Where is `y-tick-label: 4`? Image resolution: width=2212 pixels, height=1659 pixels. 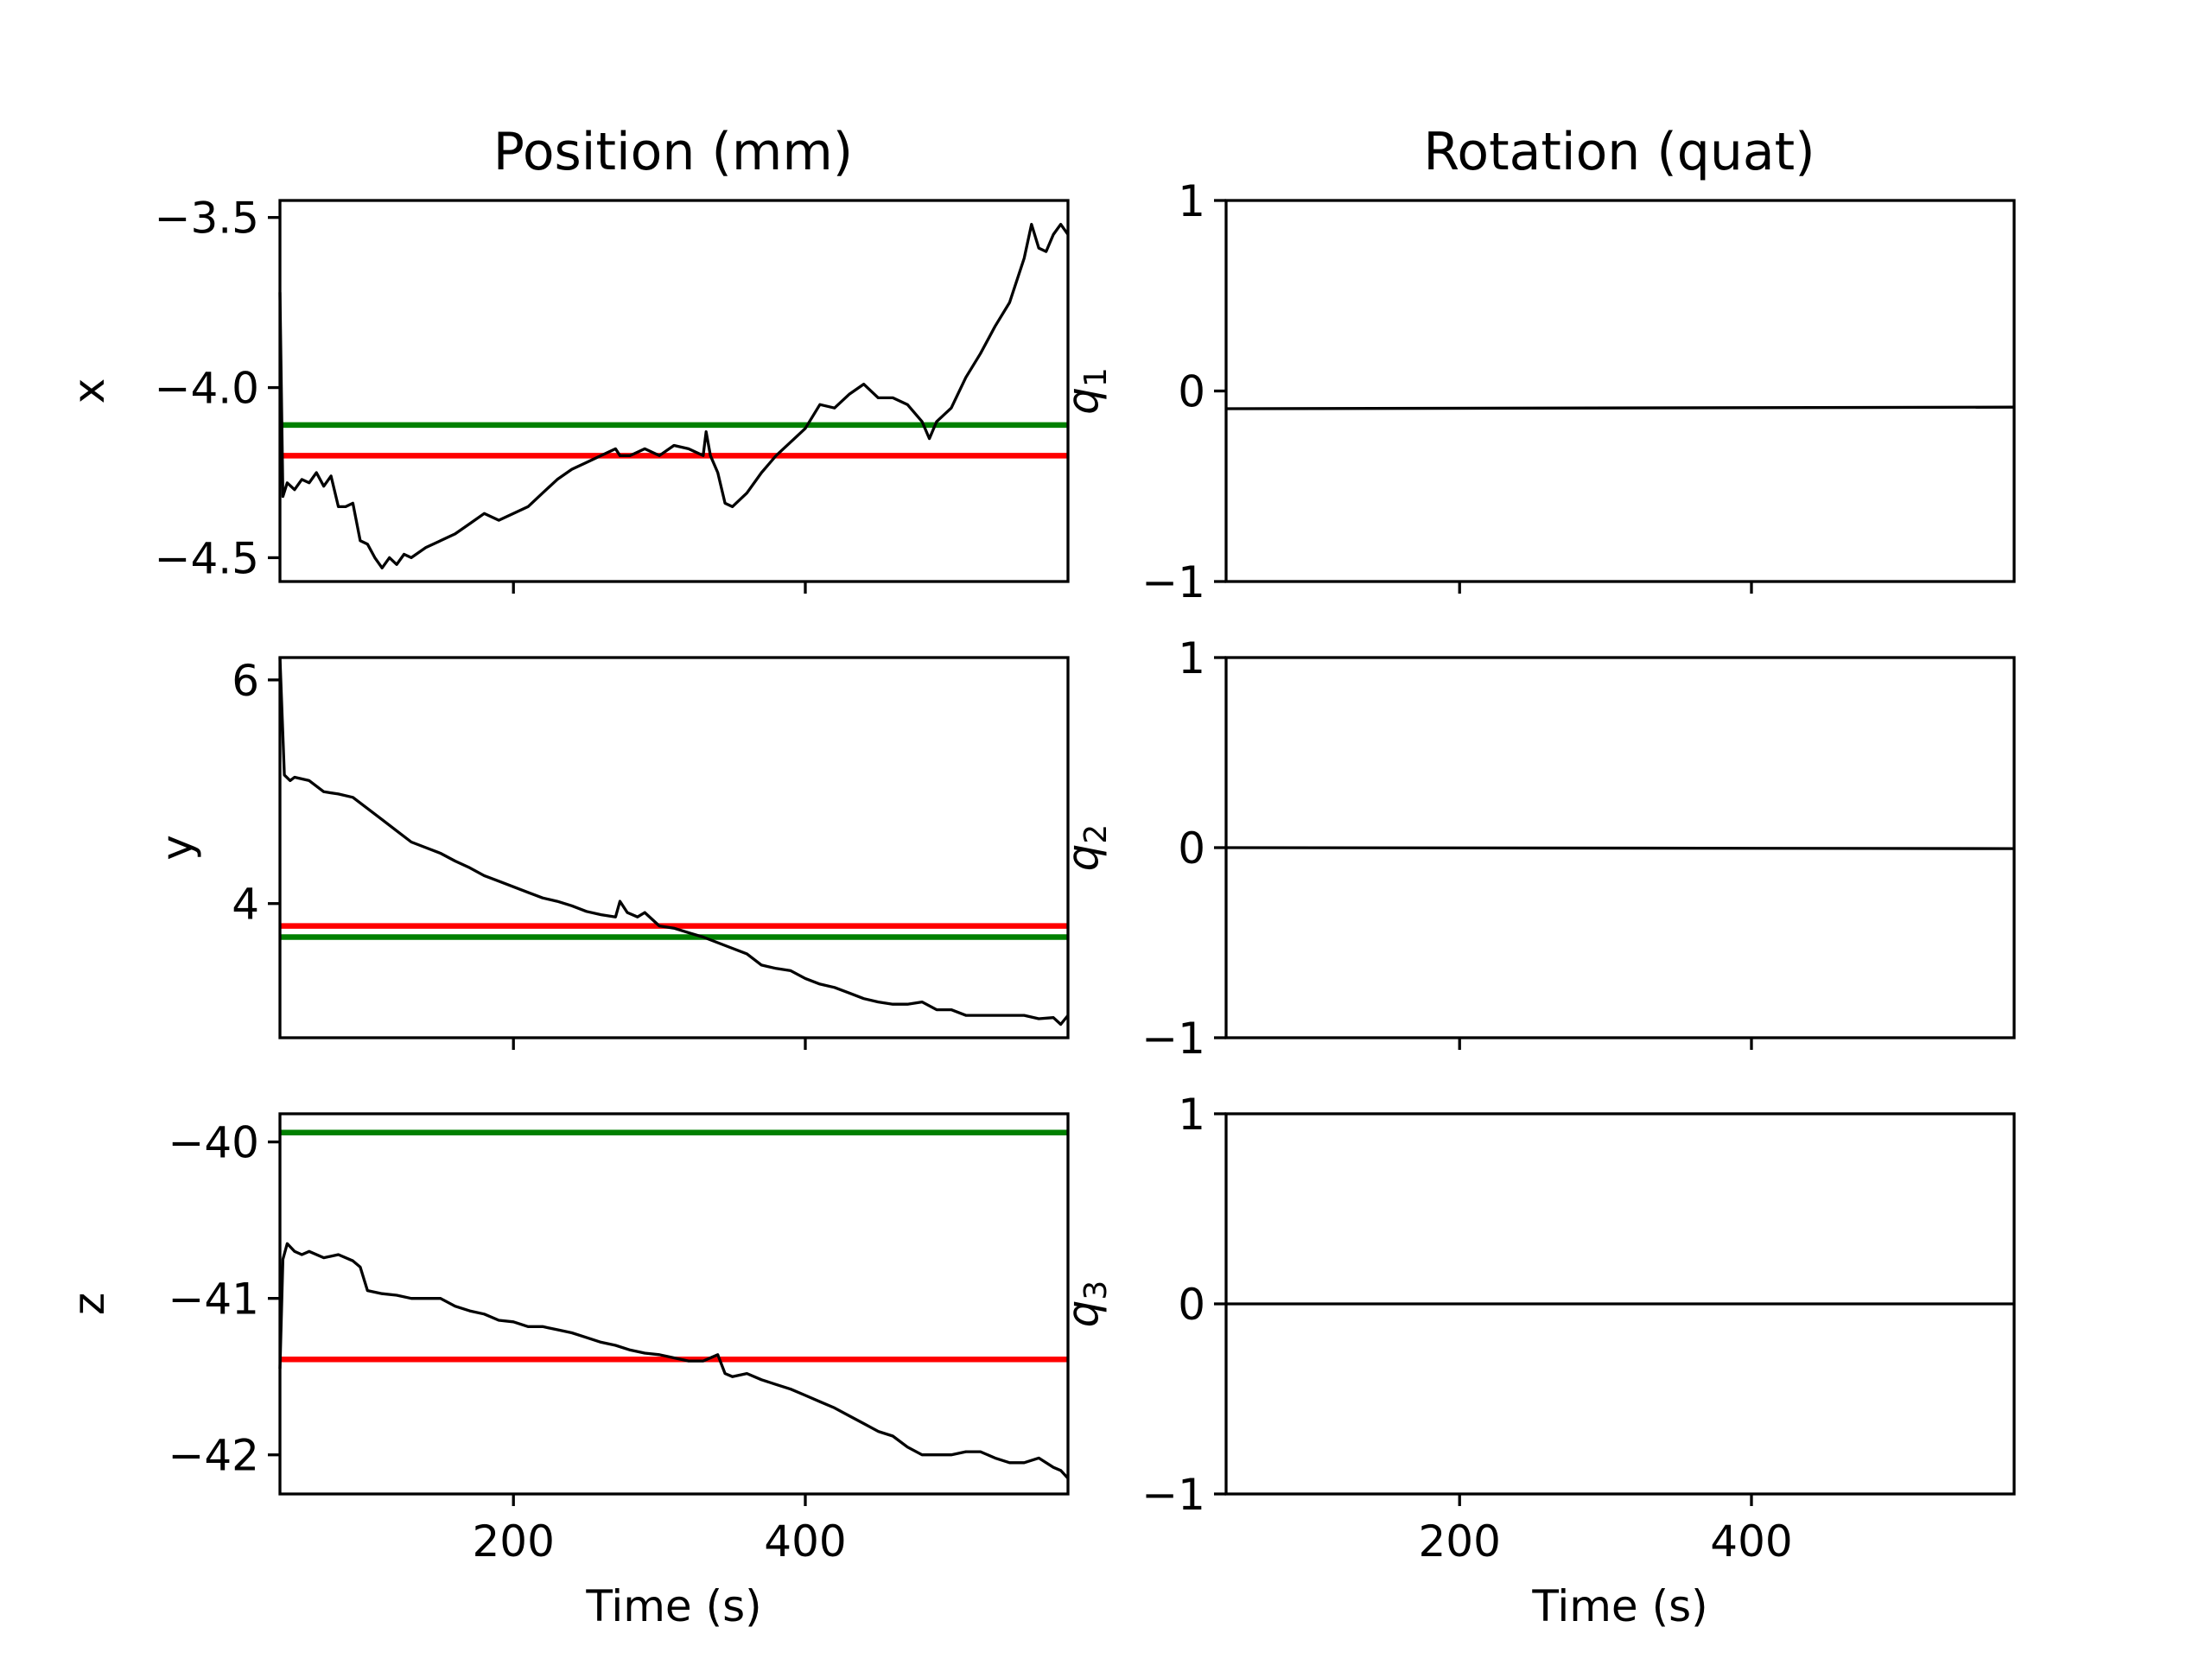
y-tick-label: 4 is located at coordinates (245, 905).